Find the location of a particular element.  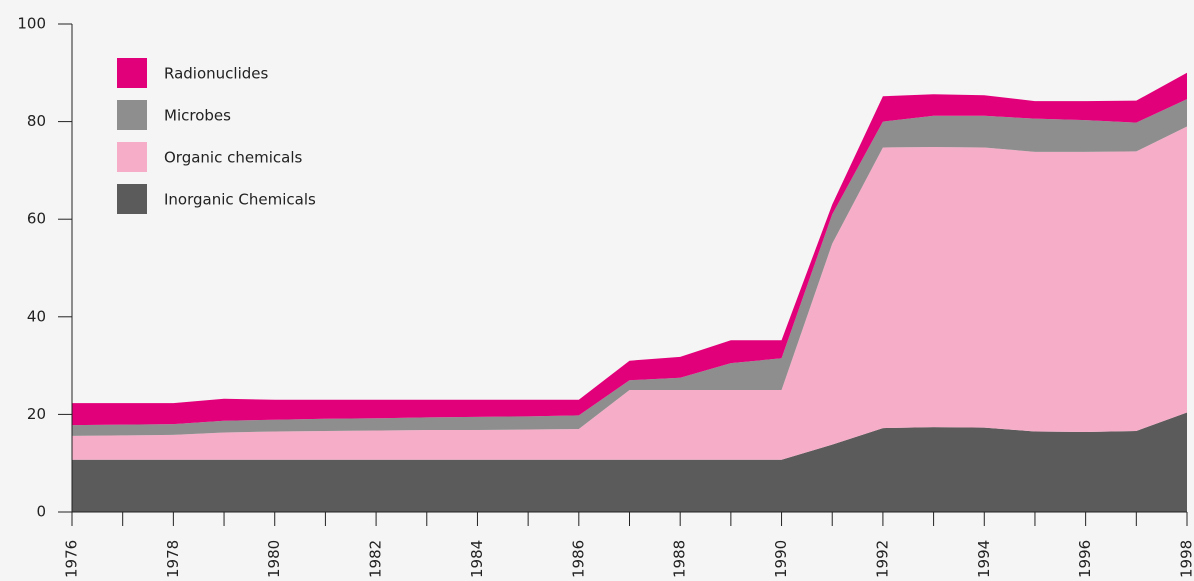

y-tick-label: 60 is located at coordinates (36, 219).